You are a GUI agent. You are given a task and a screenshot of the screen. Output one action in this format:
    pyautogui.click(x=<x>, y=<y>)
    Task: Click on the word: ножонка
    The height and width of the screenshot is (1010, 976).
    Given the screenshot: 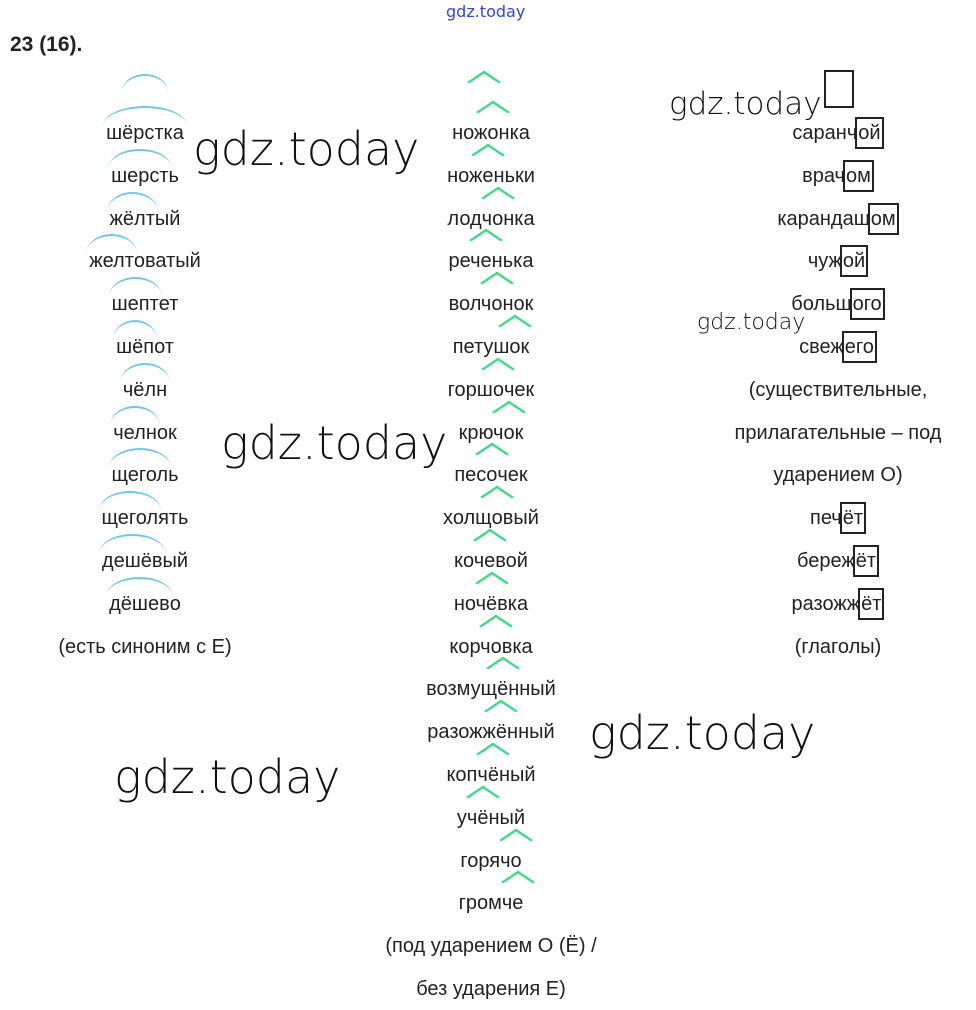 What is the action you would take?
    pyautogui.click(x=491, y=133)
    